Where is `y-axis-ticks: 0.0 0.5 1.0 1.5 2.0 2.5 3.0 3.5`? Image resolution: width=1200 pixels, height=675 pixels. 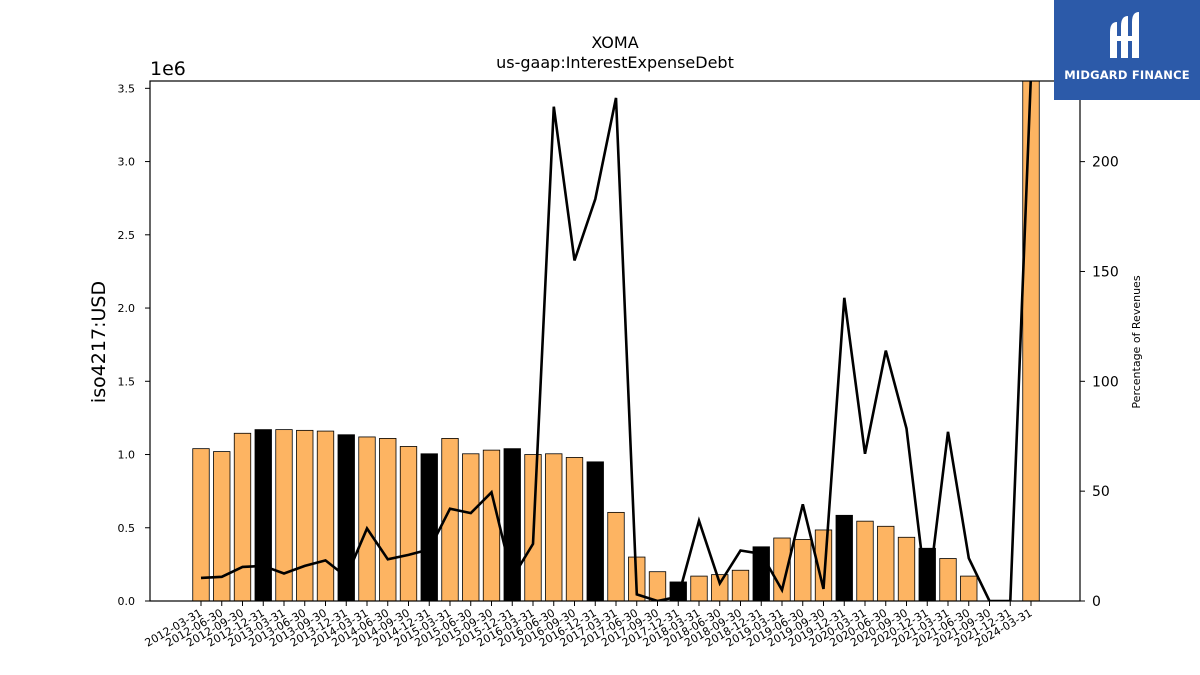
y-axis-ticks: 0.0 0.5 1.0 1.5 2.0 2.5 3.0 3.5 is located at coordinates (134, 345).